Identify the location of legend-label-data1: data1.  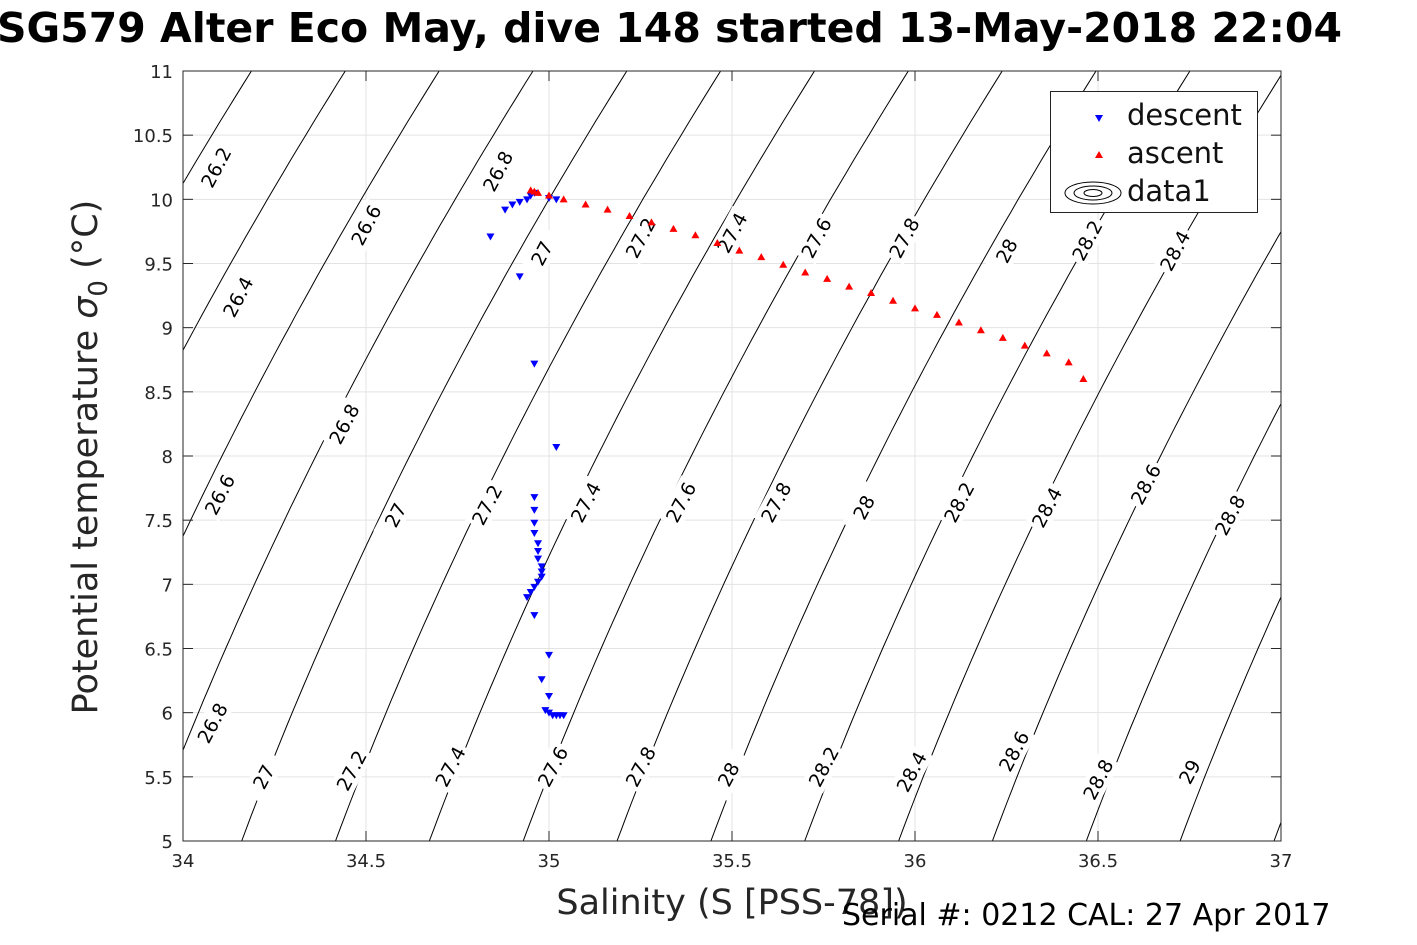
(1169, 191).